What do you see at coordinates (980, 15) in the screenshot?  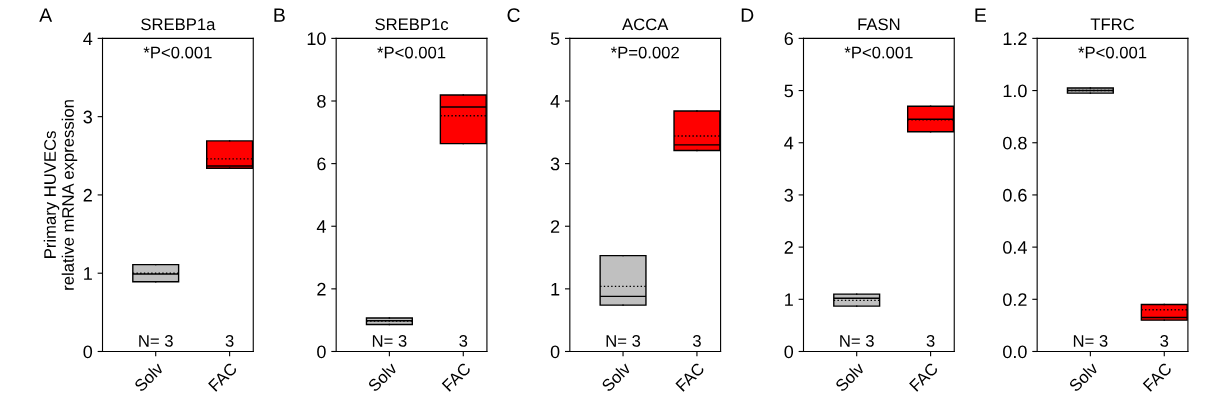 I see `text: E` at bounding box center [980, 15].